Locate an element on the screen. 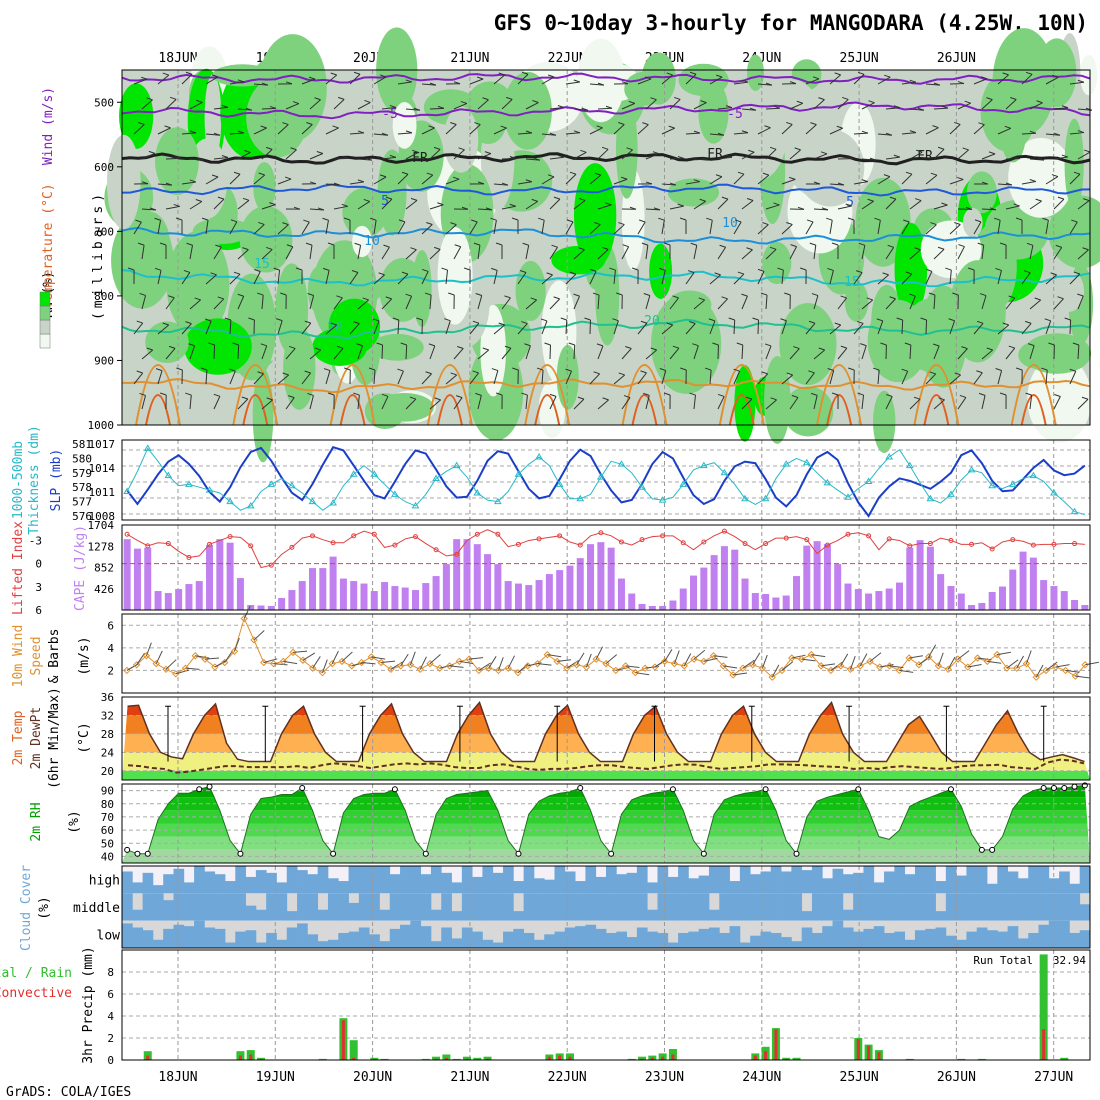 Image resolution: width=1100 pixels, height=1100 pixels. lifted-marker is located at coordinates (292, 547).